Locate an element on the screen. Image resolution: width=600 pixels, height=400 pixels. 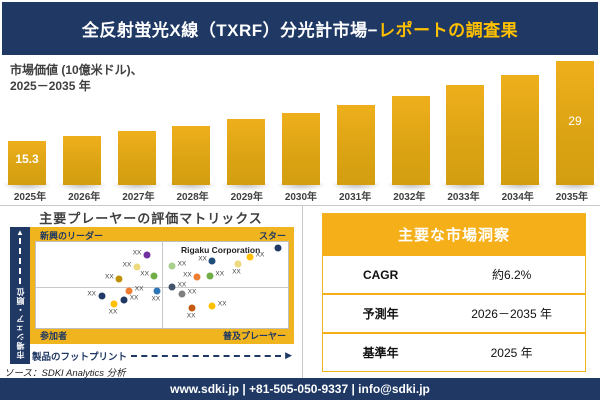
x-axis-tick-label: 2027年 is located at coordinates (138, 197).